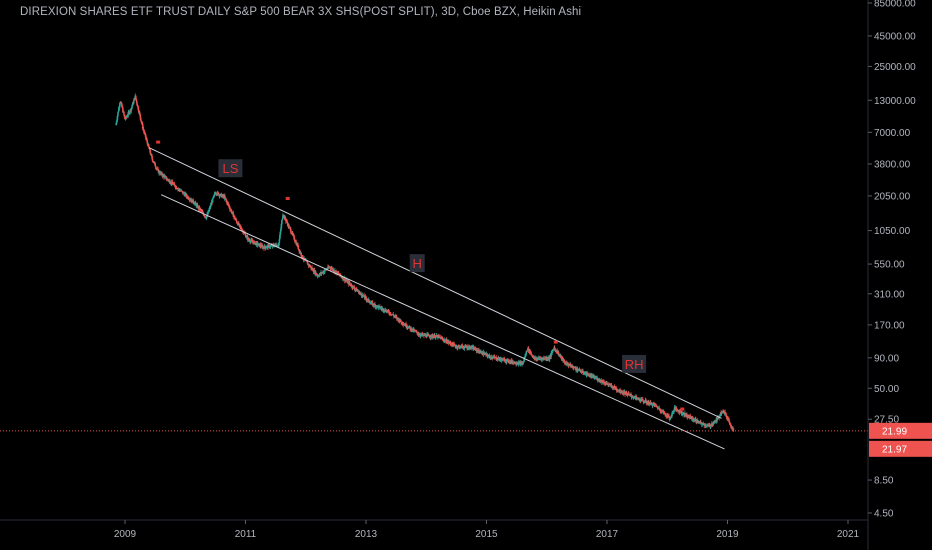  Describe the element at coordinates (900, 448) in the screenshot. I see `price-tag` at that location.